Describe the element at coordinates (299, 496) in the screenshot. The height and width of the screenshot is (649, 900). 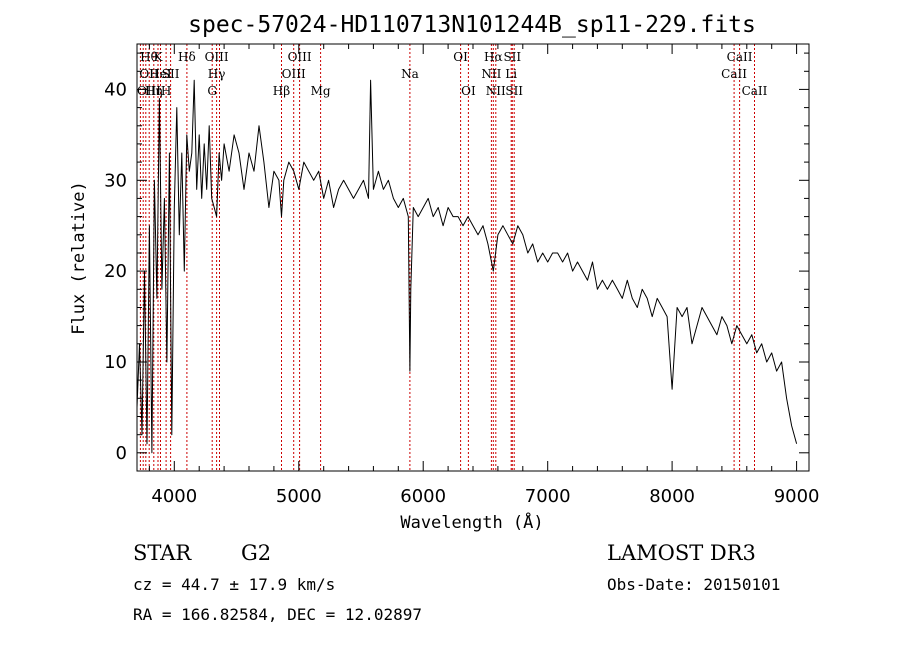
I see `x-tick-label: 5000` at that location.